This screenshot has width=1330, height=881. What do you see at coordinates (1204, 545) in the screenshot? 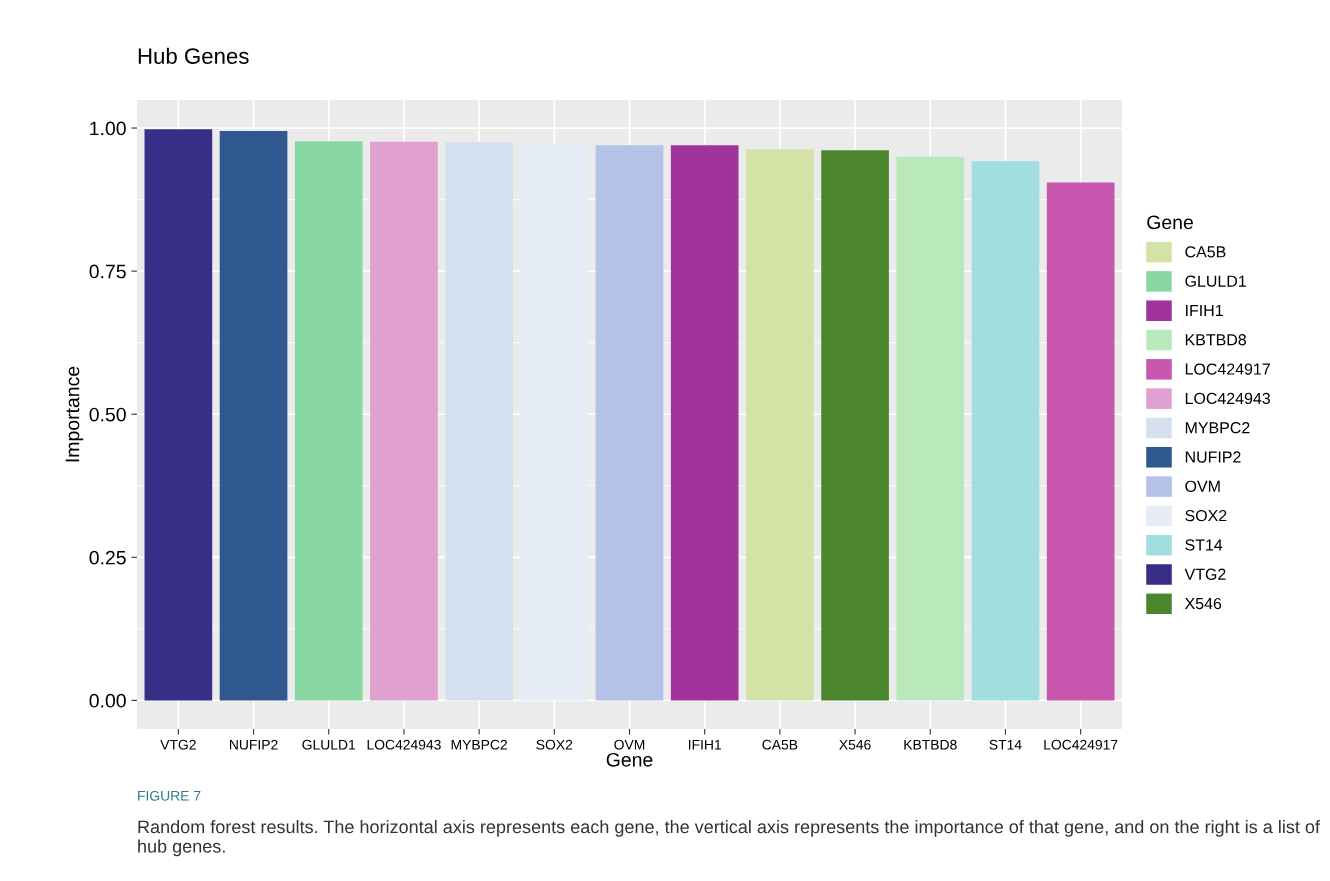
I see `legend-label: ST14` at bounding box center [1204, 545].